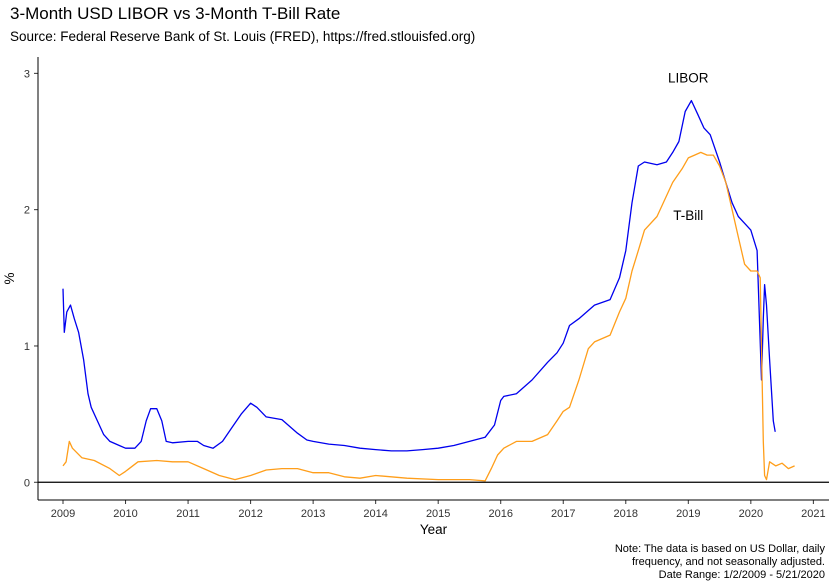  I want to click on x-tick-label: 2021, so click(813, 514).